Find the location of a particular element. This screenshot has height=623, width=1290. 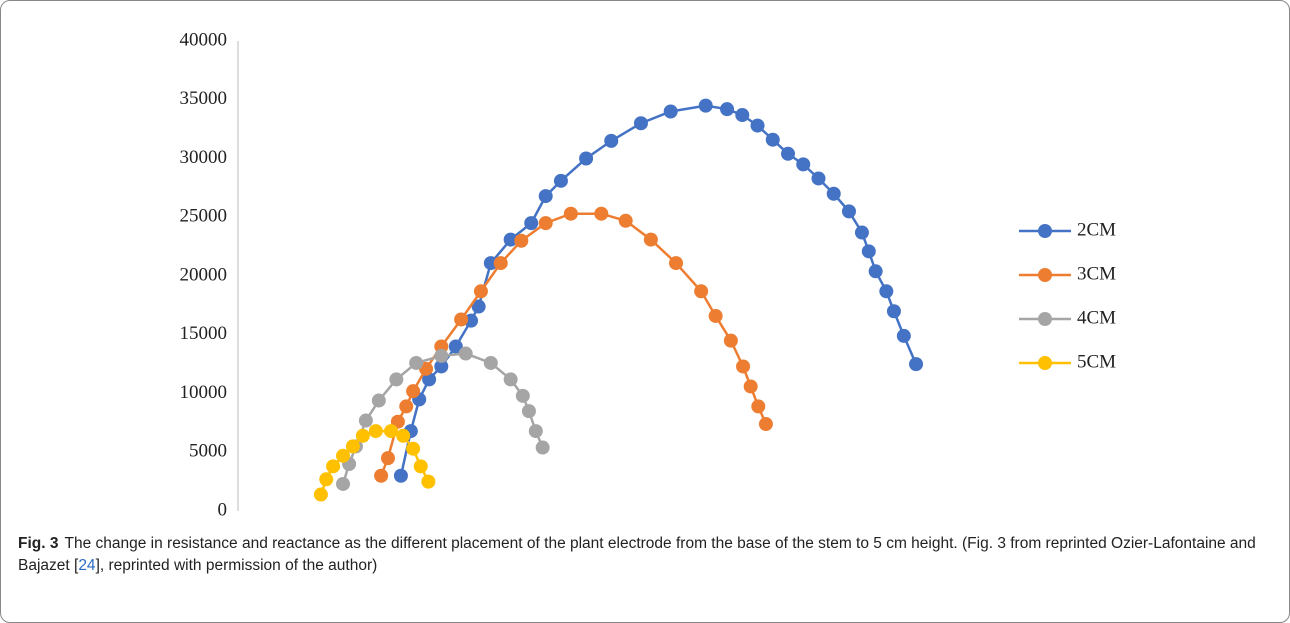

y-tick-label: 25000 is located at coordinates (204, 216).